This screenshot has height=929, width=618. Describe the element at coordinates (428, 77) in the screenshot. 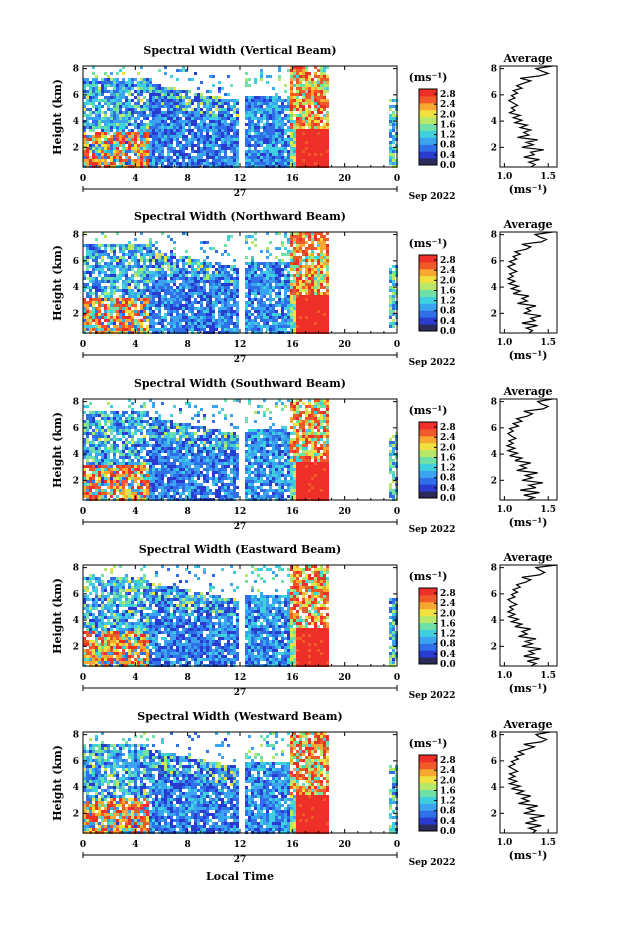

I see `colorbar-unit: (ms⁻¹)` at that location.